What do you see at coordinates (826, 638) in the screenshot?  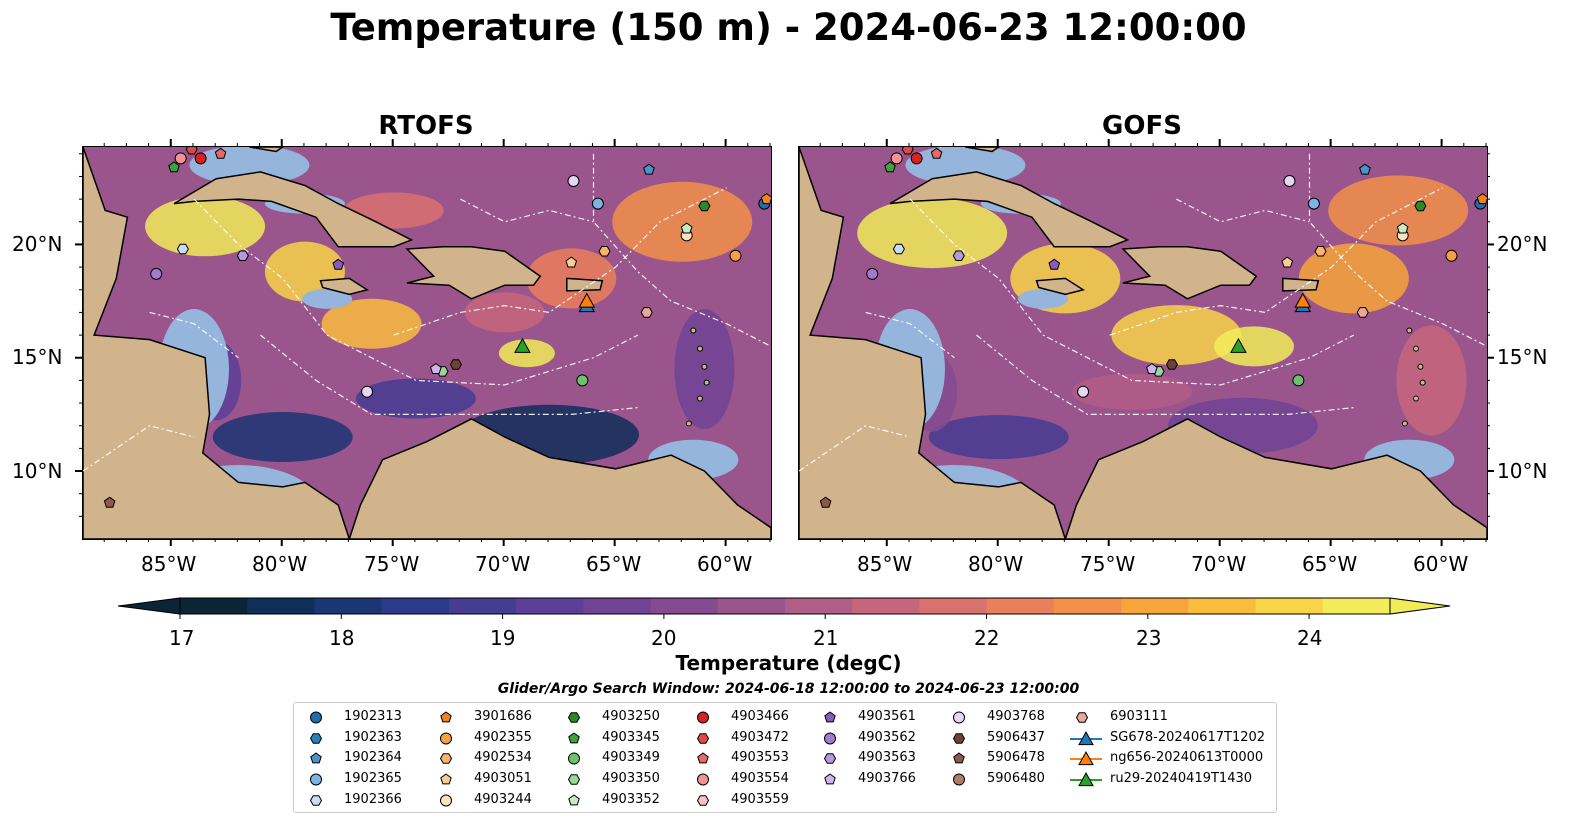 I see `colorbar-tick-label: 21` at bounding box center [826, 638].